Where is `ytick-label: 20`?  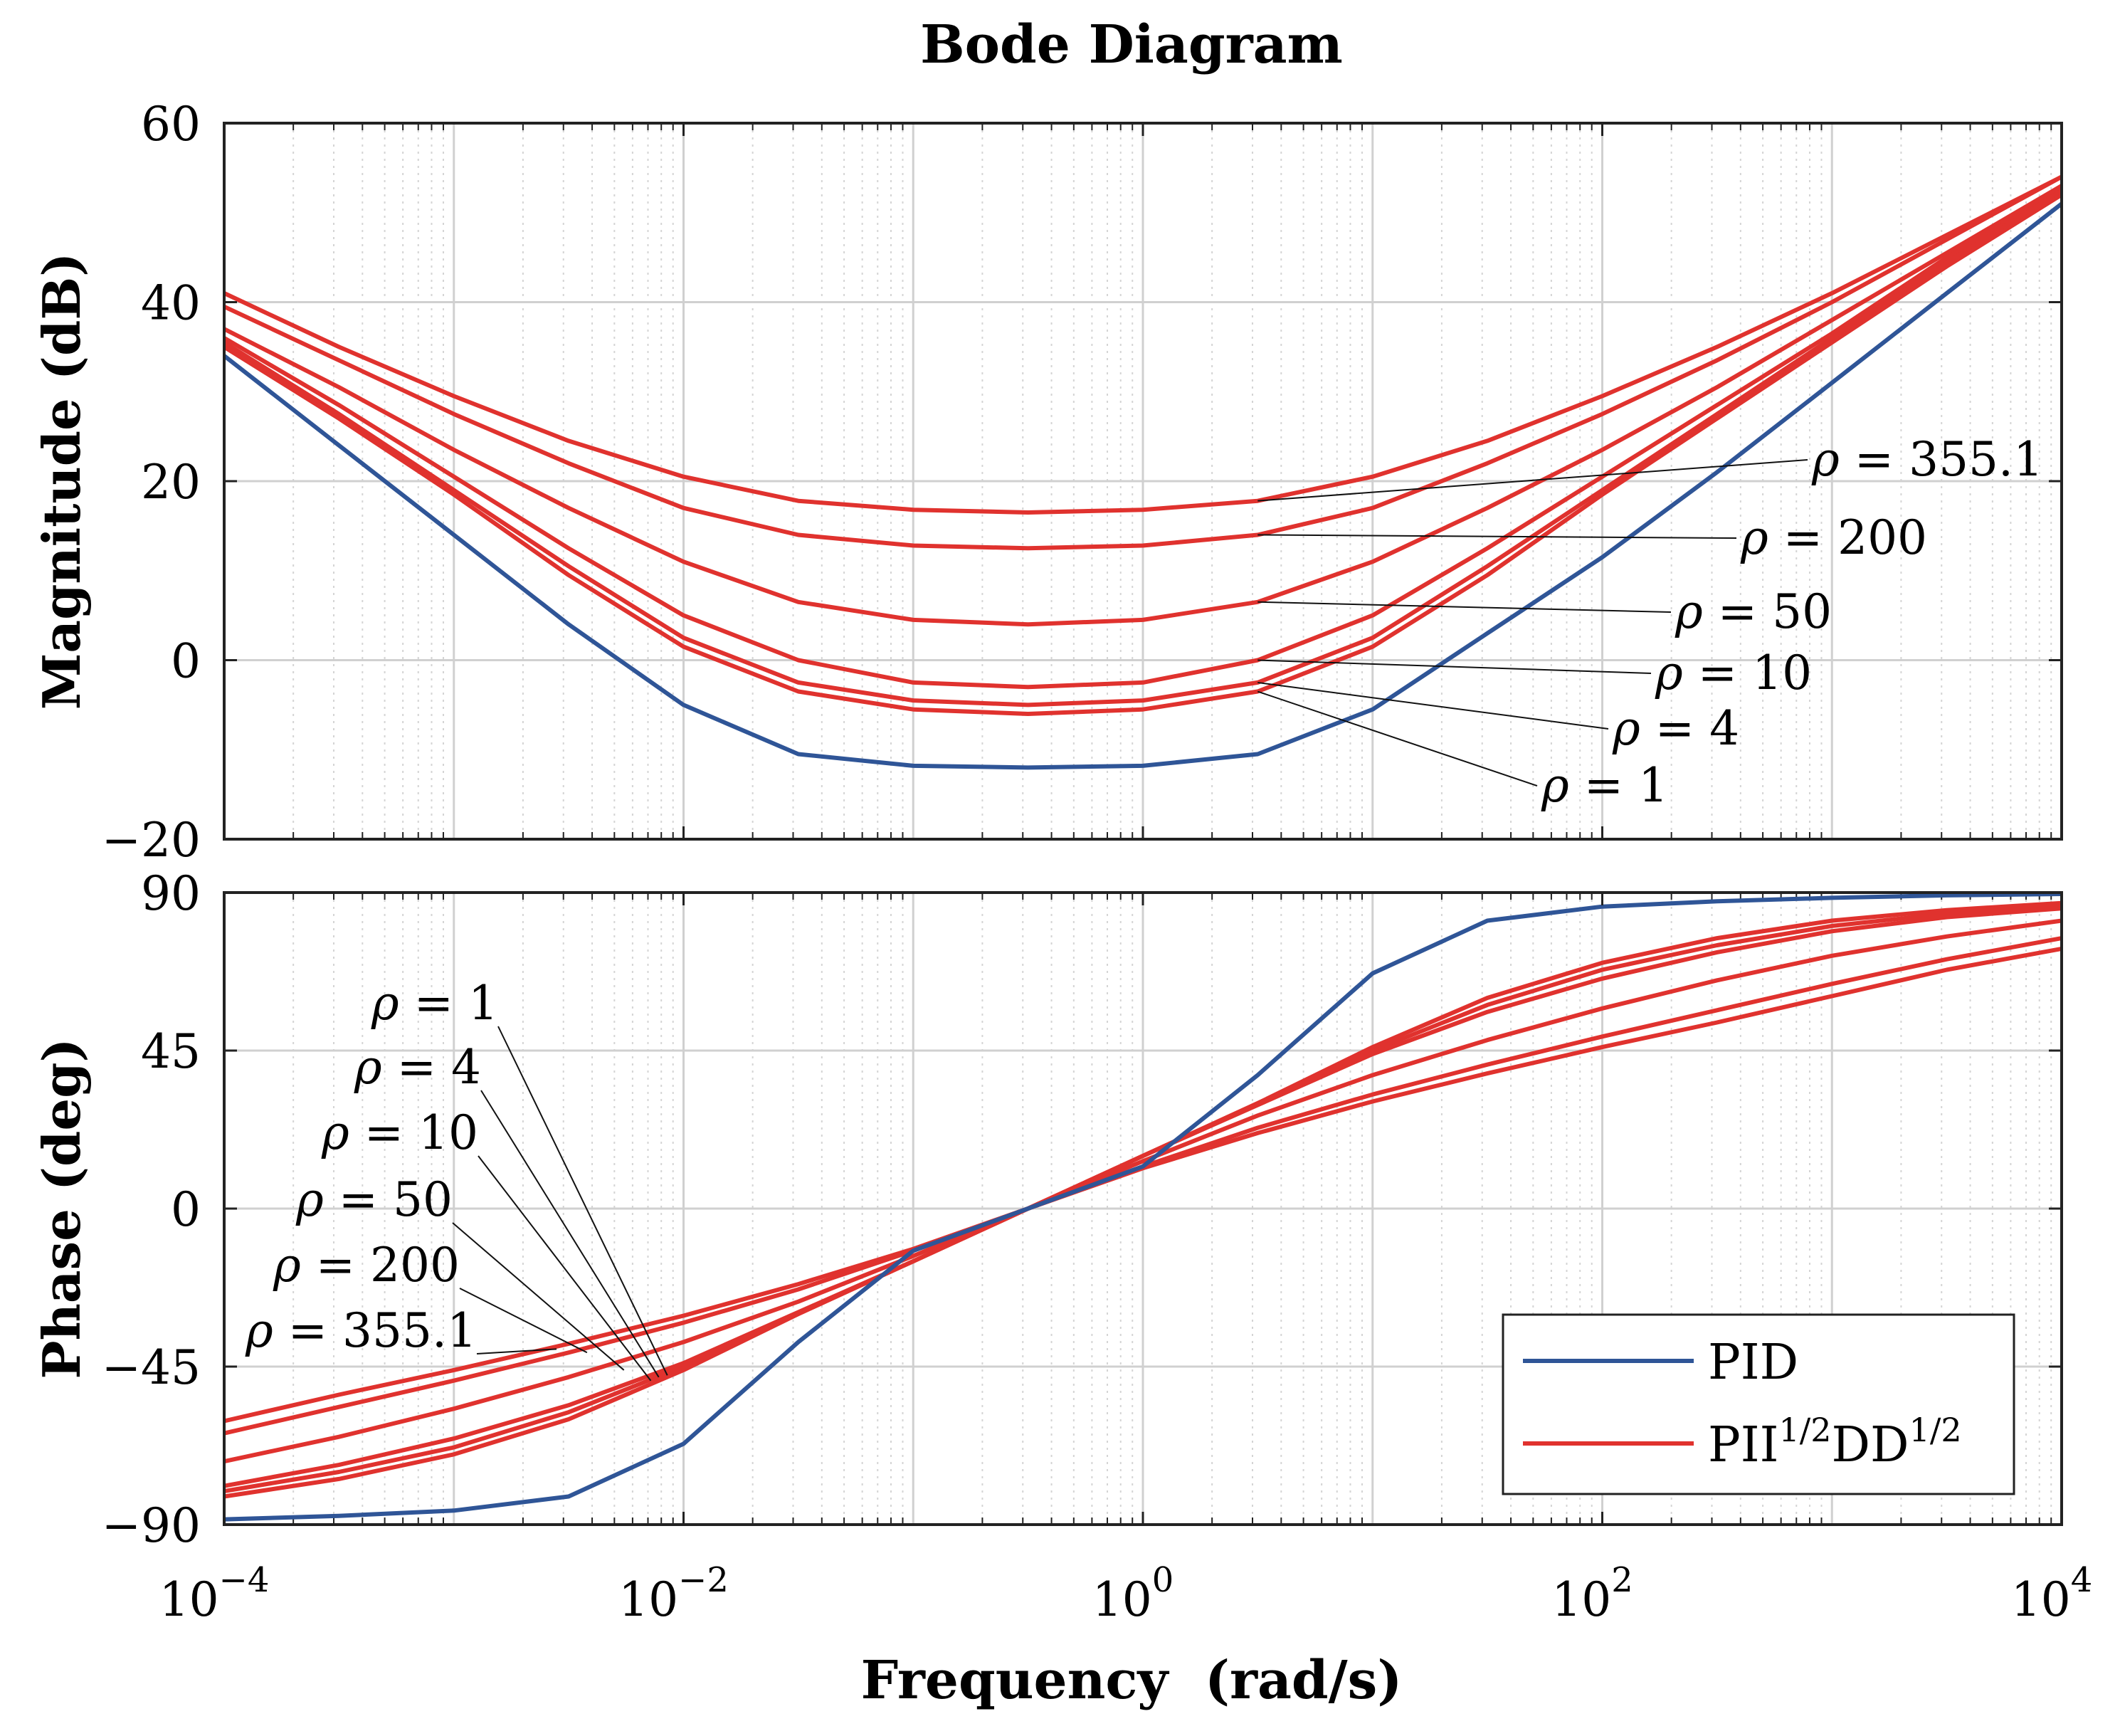 ytick-label: 20 is located at coordinates (171, 482).